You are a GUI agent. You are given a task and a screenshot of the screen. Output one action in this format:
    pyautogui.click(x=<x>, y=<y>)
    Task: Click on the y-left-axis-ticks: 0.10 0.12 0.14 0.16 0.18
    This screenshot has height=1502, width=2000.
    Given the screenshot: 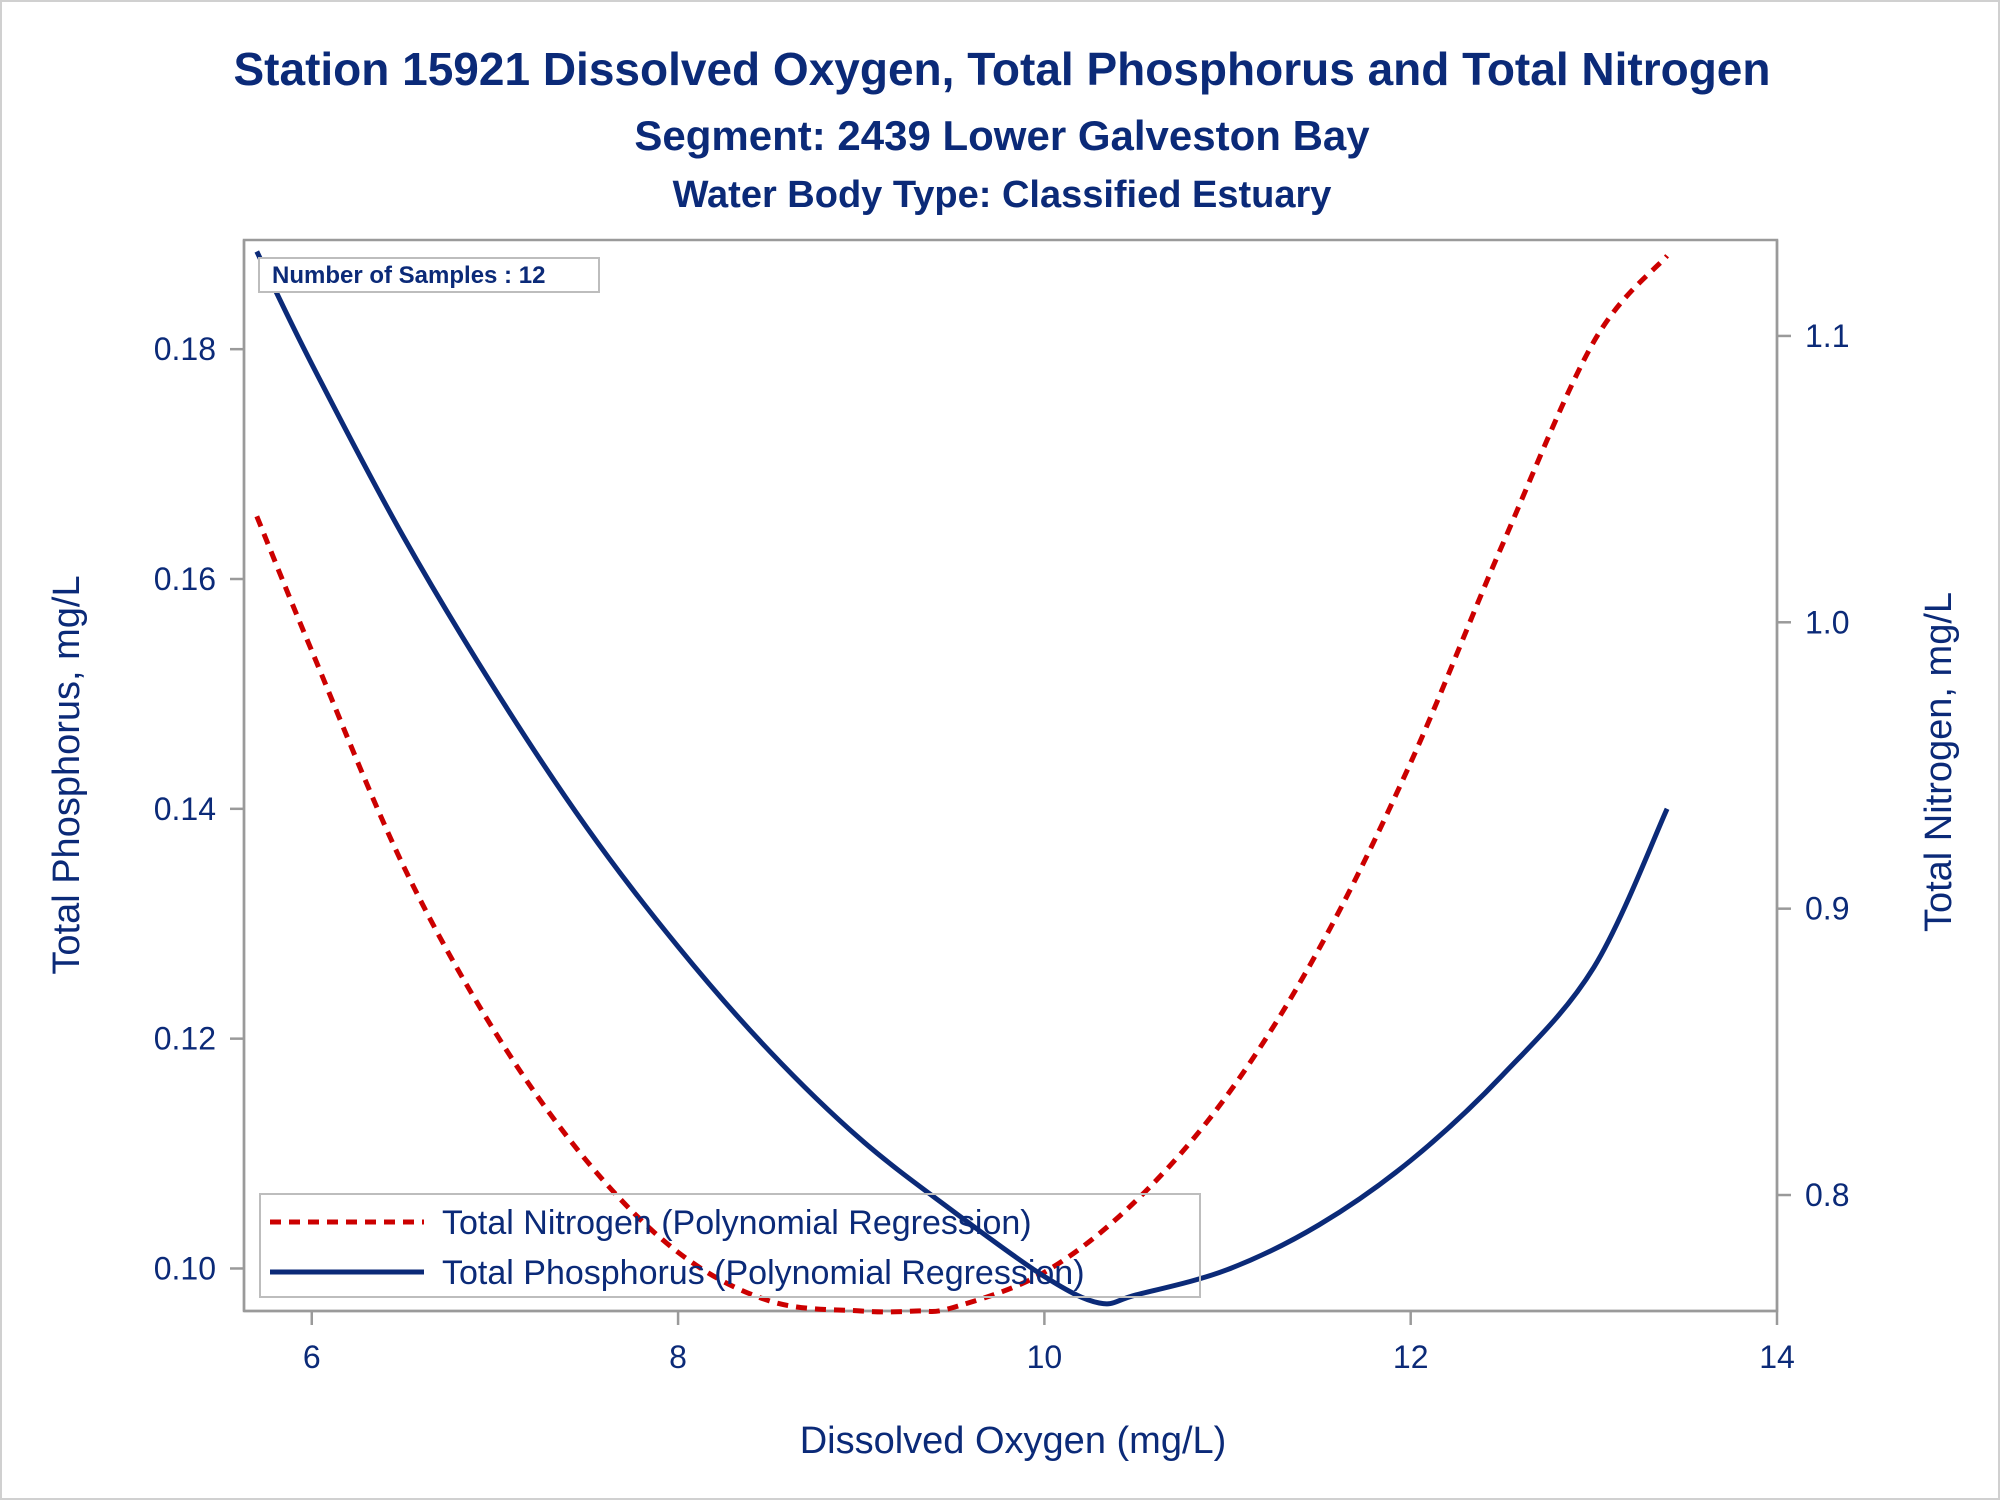 What is the action you would take?
    pyautogui.click(x=199, y=808)
    